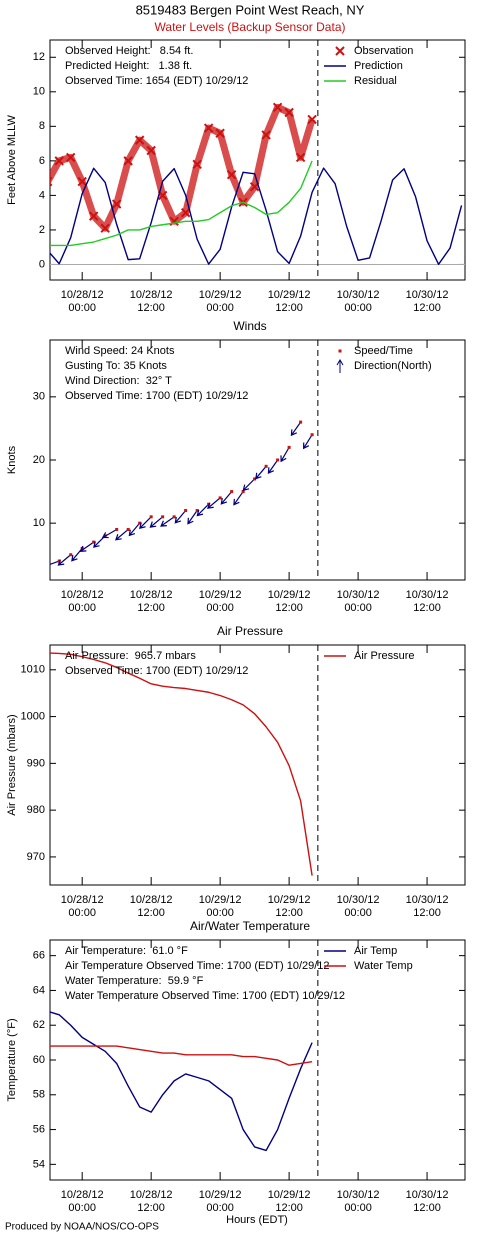 The width and height of the screenshot is (500, 1235). What do you see at coordinates (39, 1025) in the screenshot?
I see `y-tick-label: 62` at bounding box center [39, 1025].